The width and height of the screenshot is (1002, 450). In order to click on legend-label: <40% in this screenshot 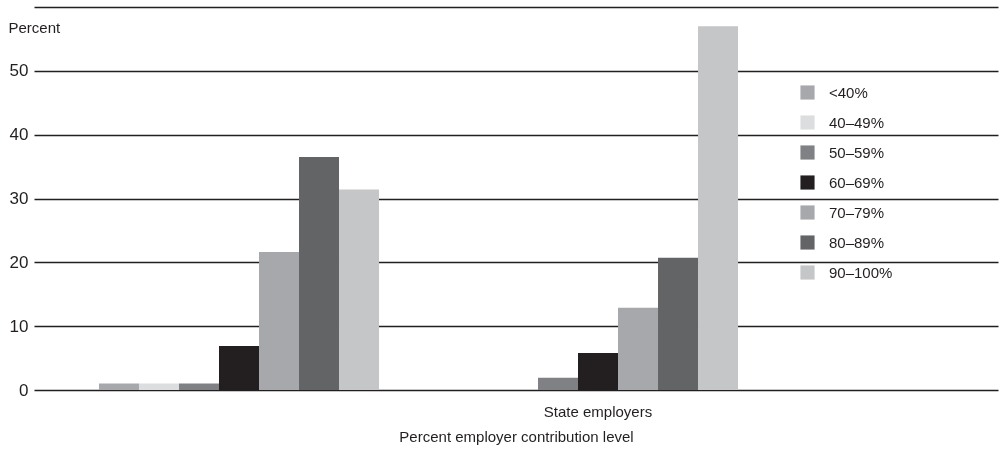, I will do `click(848, 92)`.